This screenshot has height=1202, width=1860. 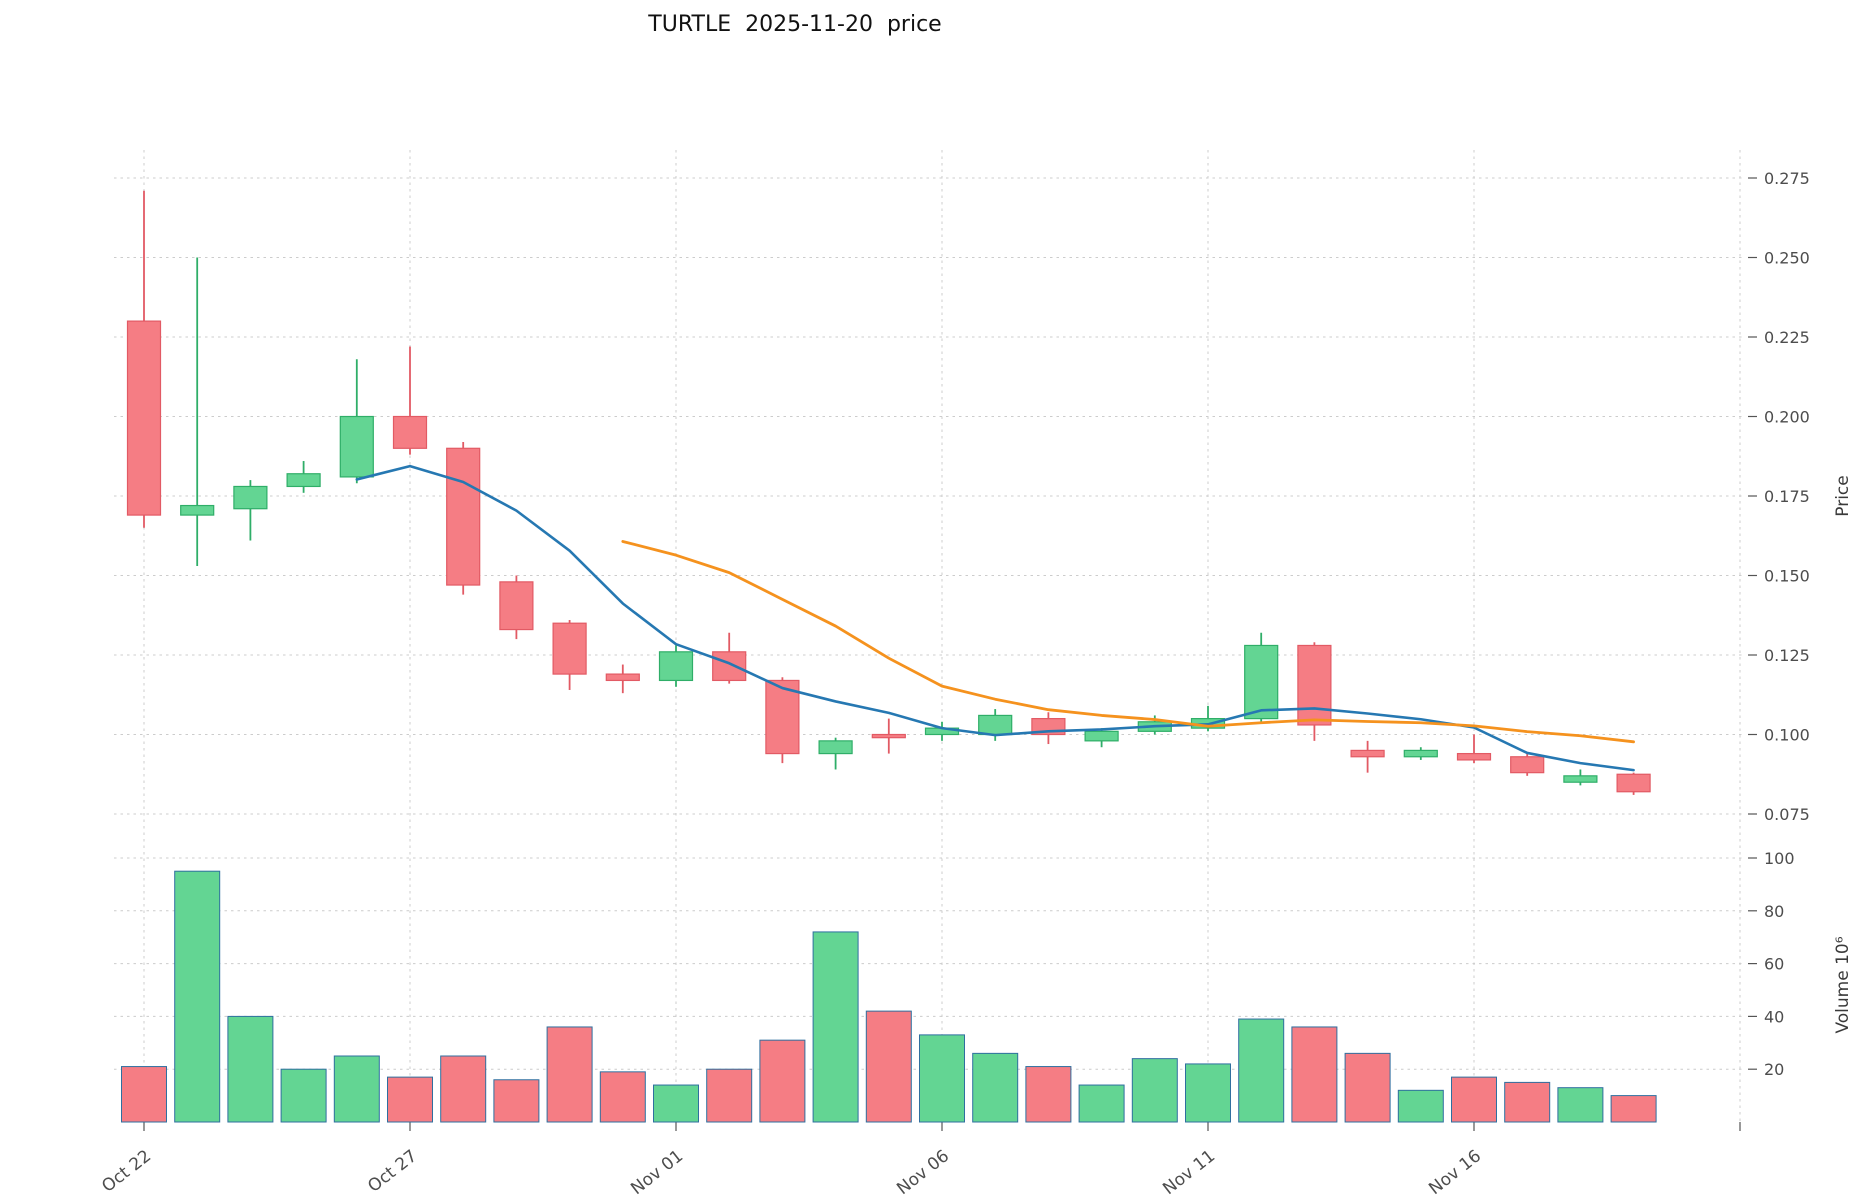 What do you see at coordinates (795, 24) in the screenshot?
I see `chart-title: TURTLE 2025-11-20 price` at bounding box center [795, 24].